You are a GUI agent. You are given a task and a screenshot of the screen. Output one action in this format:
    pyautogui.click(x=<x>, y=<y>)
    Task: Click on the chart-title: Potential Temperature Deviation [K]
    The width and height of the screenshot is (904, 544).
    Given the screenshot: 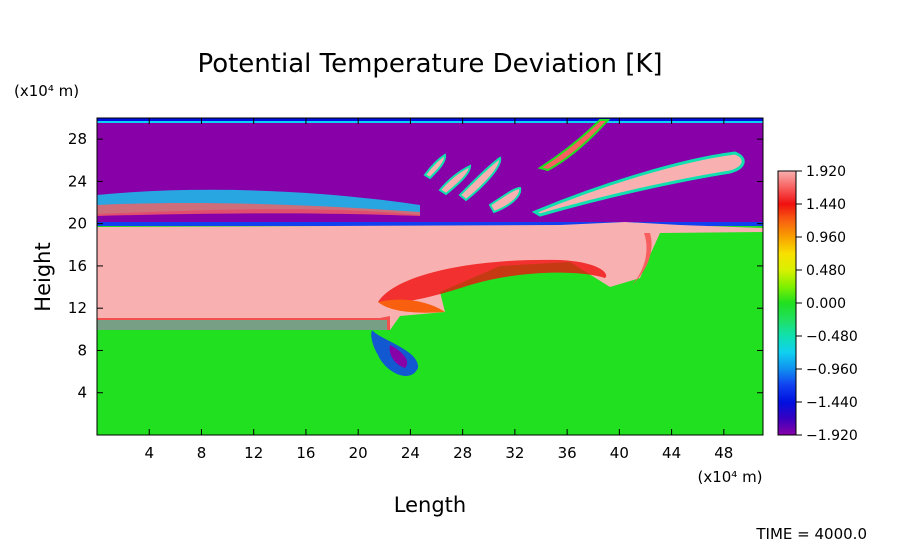 What is the action you would take?
    pyautogui.click(x=429, y=64)
    